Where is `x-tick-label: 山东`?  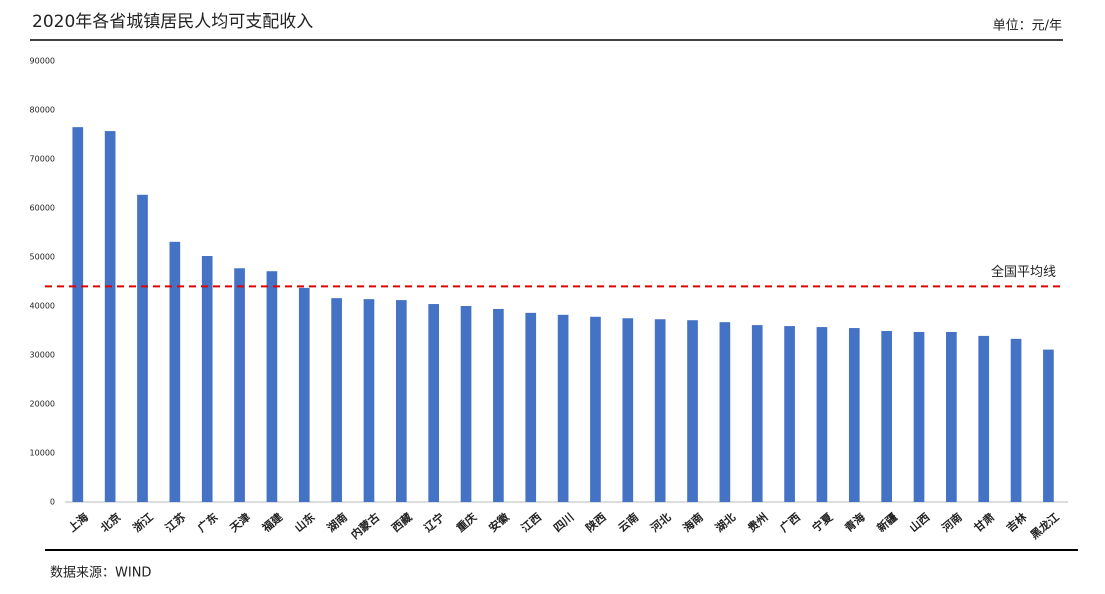 x-tick-label: 山东 is located at coordinates (305, 522).